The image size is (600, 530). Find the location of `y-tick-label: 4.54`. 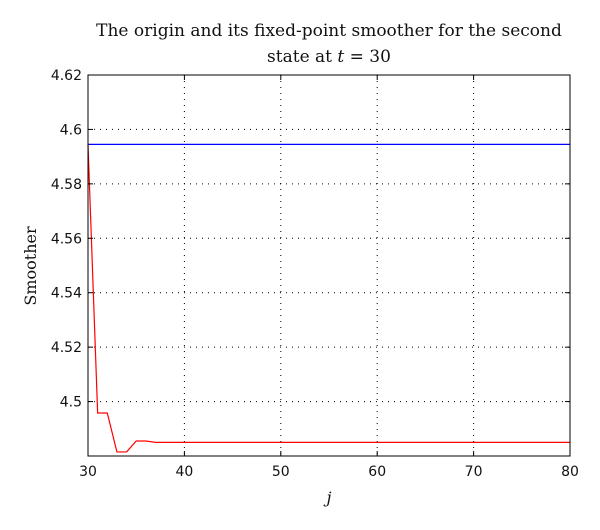

y-tick-label: 4.54 is located at coordinates (66, 294).